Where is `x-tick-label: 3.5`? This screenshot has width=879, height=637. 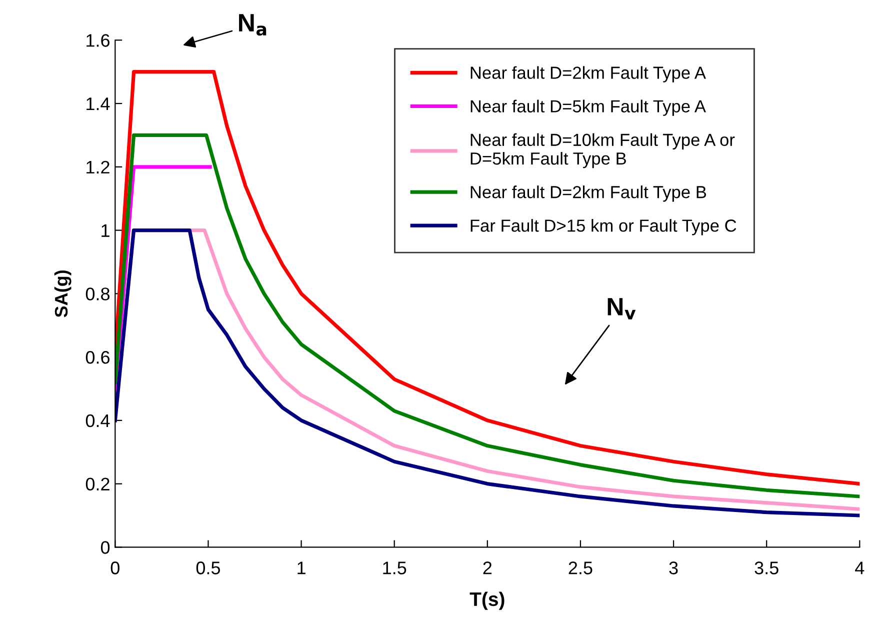 x-tick-label: 3.5 is located at coordinates (766, 568).